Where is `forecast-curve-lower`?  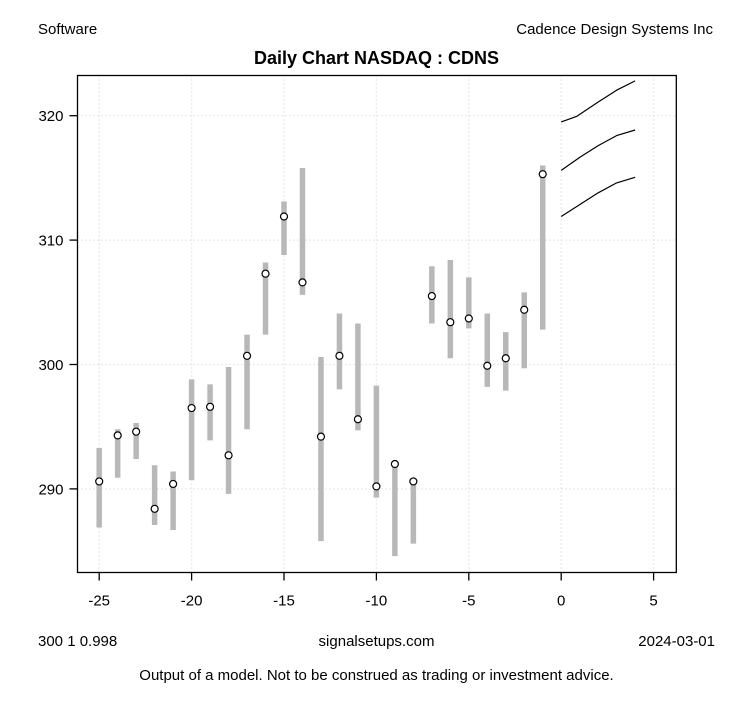 forecast-curve-lower is located at coordinates (598, 197).